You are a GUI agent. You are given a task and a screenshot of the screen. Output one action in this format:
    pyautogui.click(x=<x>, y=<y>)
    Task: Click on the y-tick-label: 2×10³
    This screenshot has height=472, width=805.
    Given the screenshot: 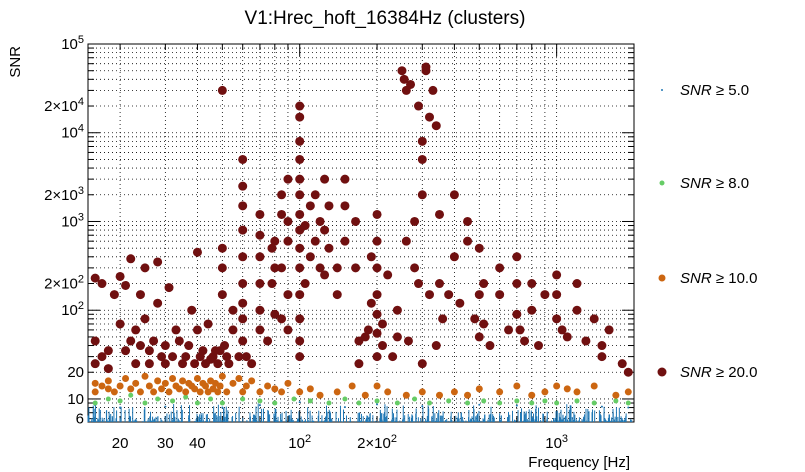 What is the action you would take?
    pyautogui.click(x=64, y=194)
    